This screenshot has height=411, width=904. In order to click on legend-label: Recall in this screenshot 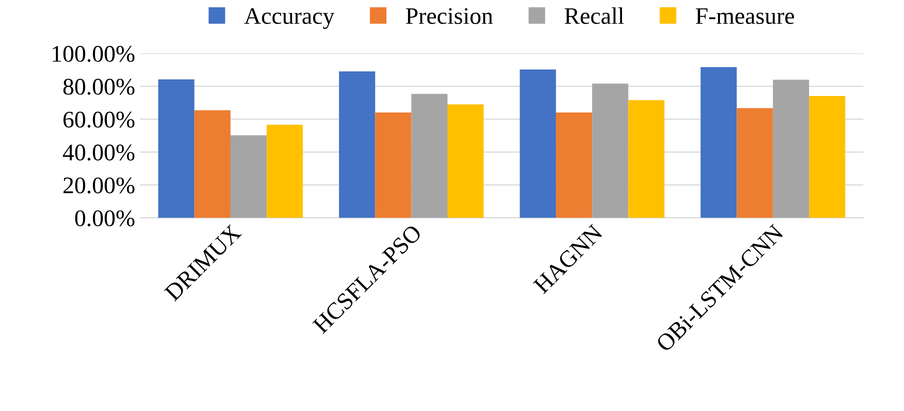, I will do `click(594, 15)`.